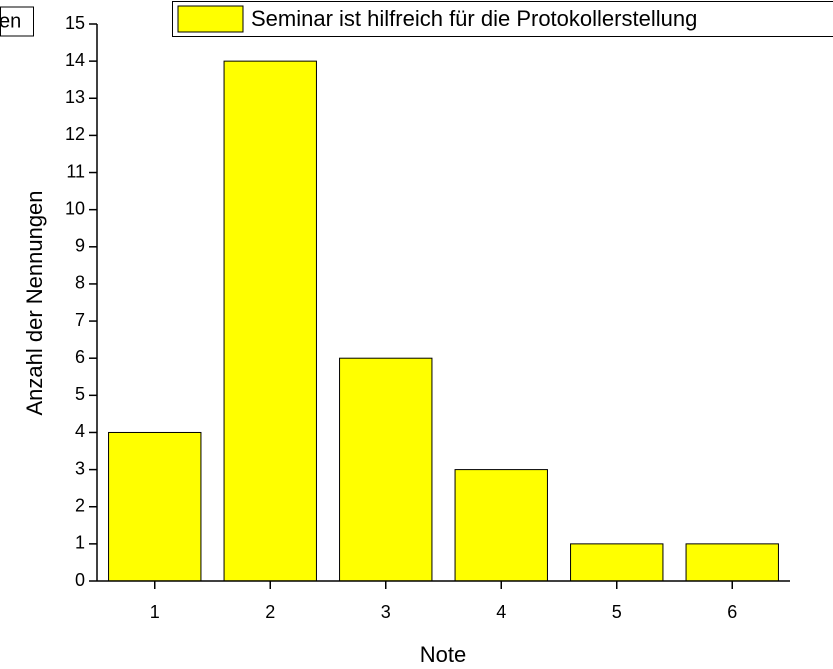 This screenshot has height=669, width=833. Describe the element at coordinates (80, 431) in the screenshot. I see `y-tick-label: 4` at that location.